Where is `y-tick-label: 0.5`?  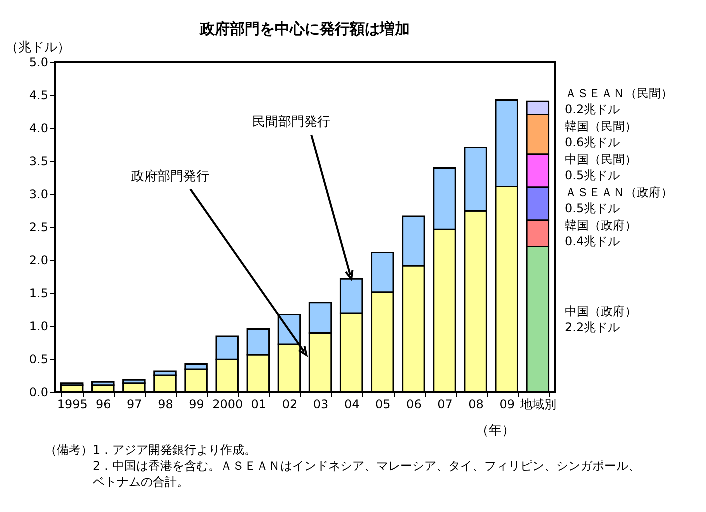
y-tick-label: 0.5 is located at coordinates (38, 359).